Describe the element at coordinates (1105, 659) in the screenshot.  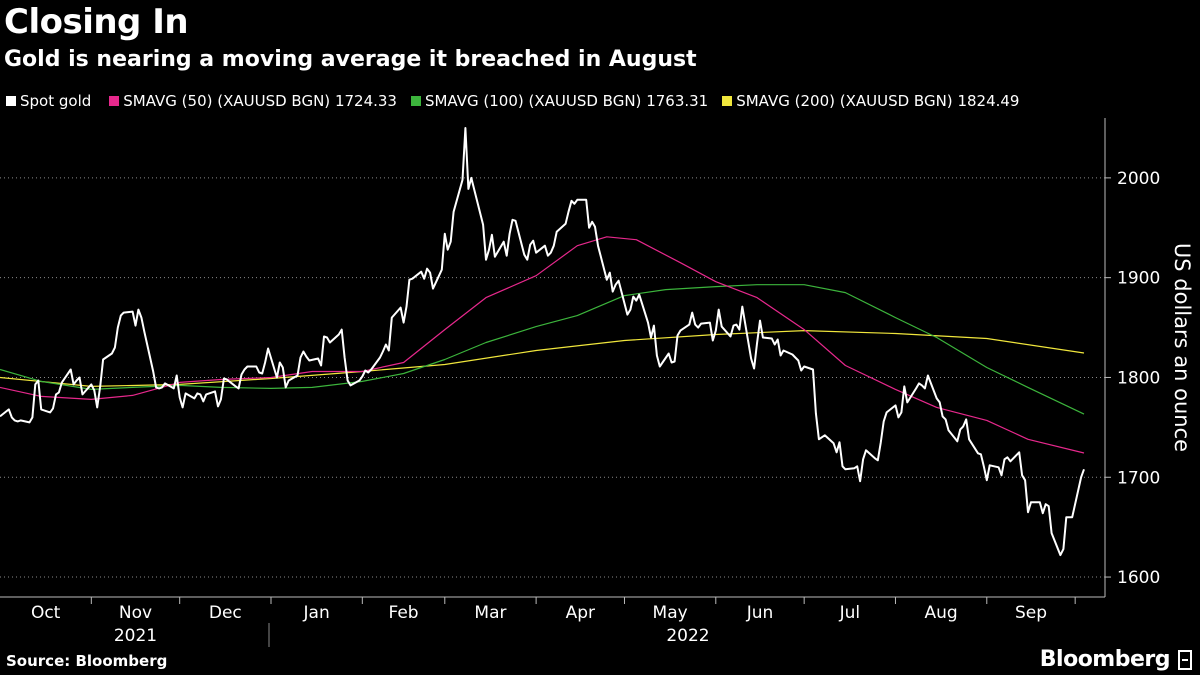
I see `brand-name: Bloomberg` at that location.